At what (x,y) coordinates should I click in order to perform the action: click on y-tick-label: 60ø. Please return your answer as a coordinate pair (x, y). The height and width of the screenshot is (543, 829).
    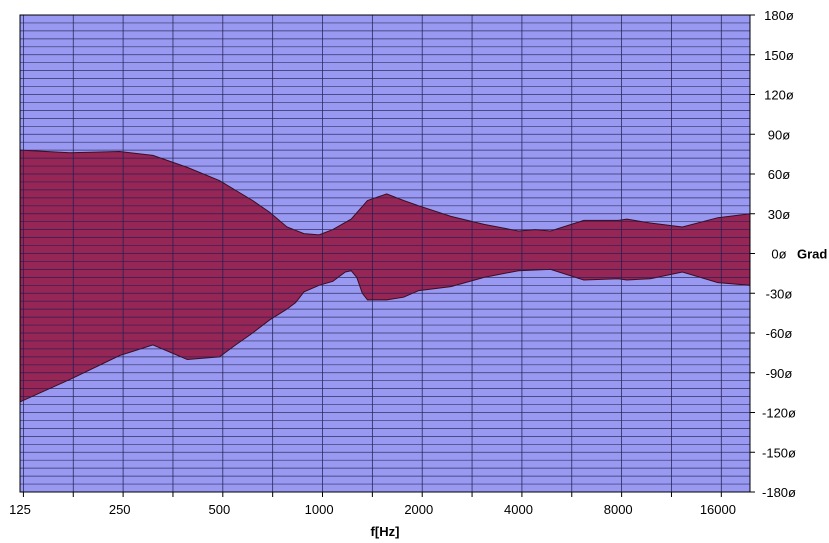
    Looking at the image, I should click on (779, 174).